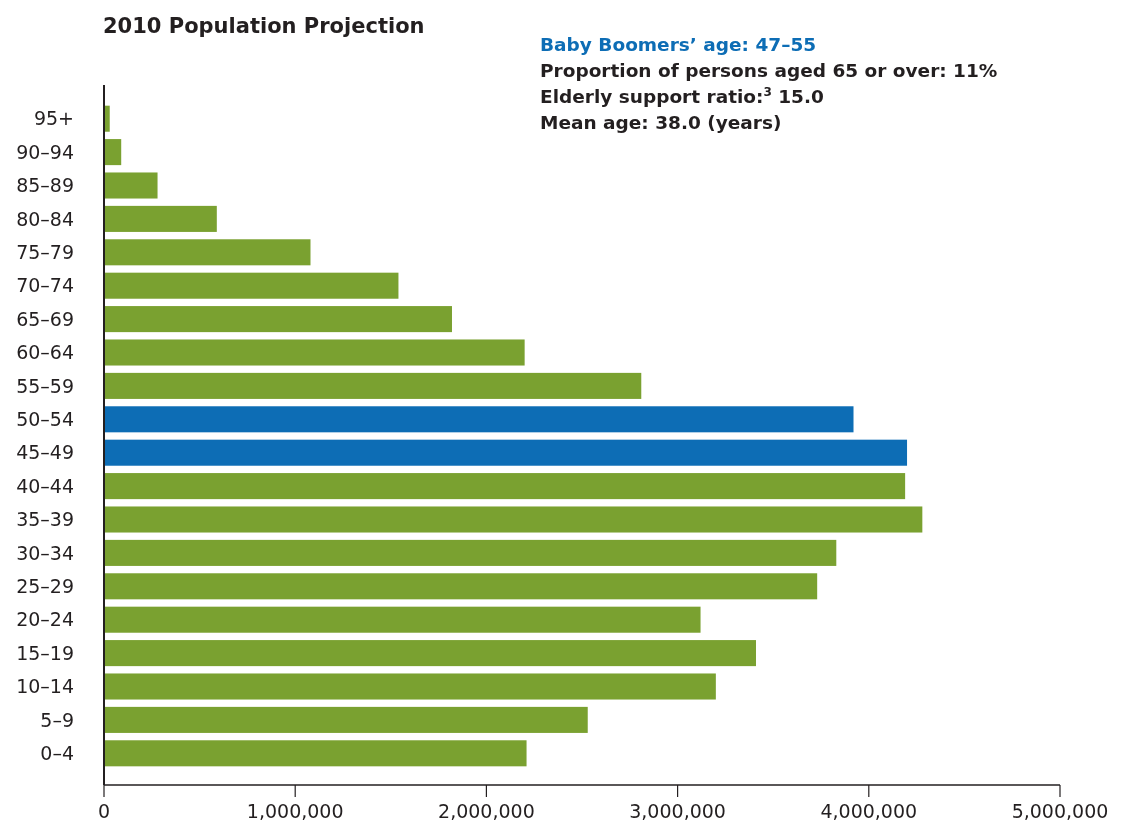 The image size is (1125, 834). Describe the element at coordinates (677, 811) in the screenshot. I see `x-tick-label: 3,000,000` at that location.